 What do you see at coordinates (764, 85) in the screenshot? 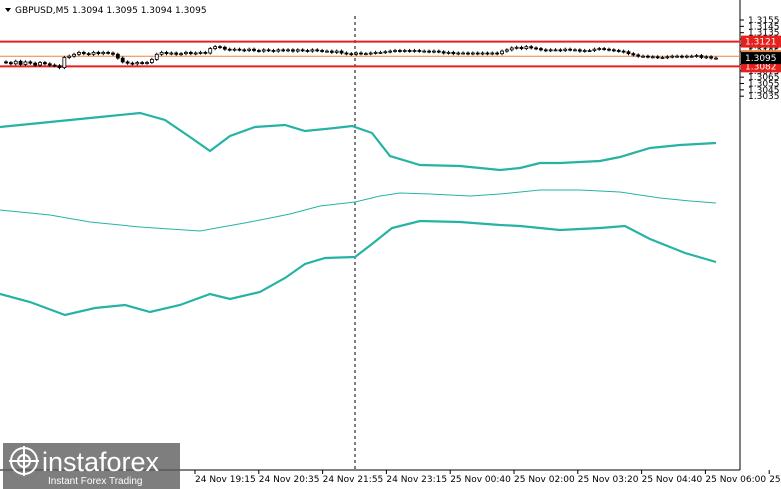
I see `price-tick-label: 1.3055` at bounding box center [764, 85].